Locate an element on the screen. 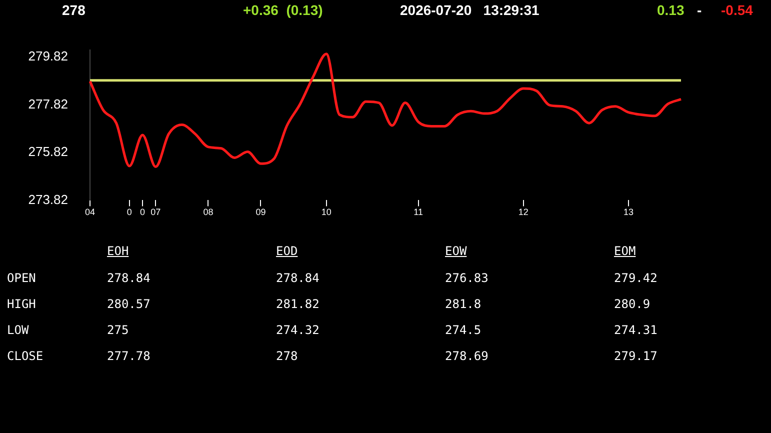 The image size is (771, 433). text: 274.5 is located at coordinates (463, 330).